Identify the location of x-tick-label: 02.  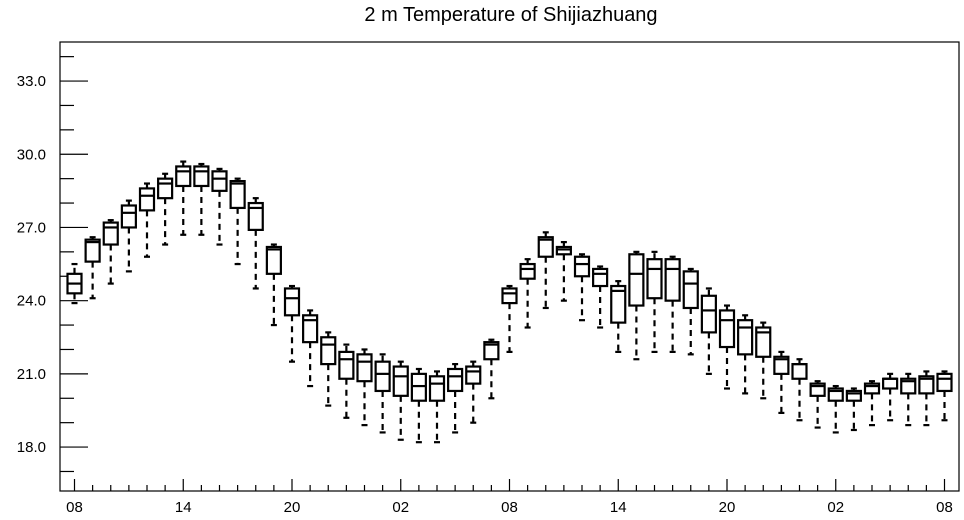
(835, 507).